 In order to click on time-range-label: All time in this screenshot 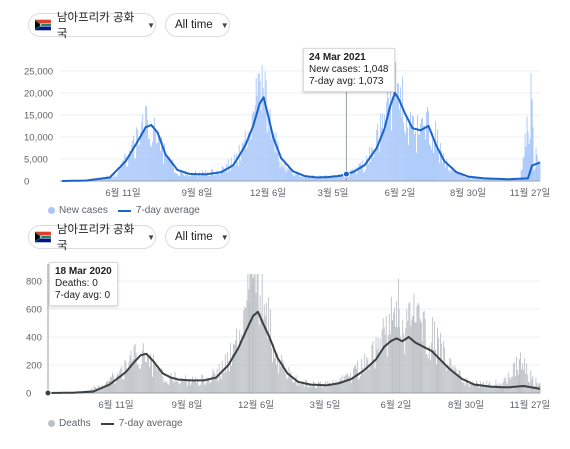, I will do `click(194, 237)`.